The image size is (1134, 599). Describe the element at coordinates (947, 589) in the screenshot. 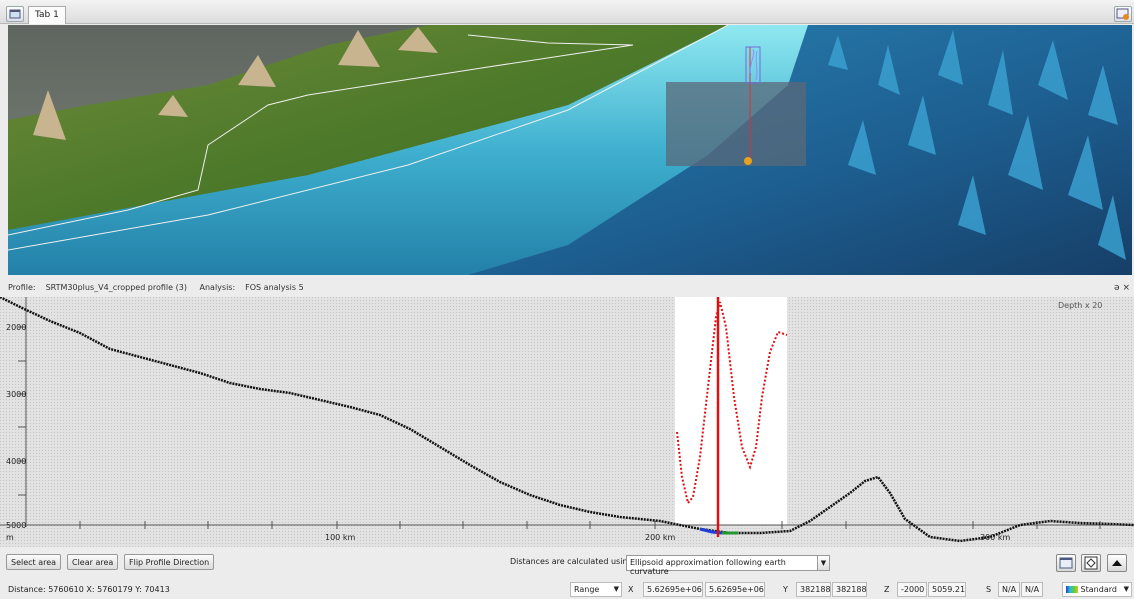

I see `z-value-2: 5059.21` at that location.